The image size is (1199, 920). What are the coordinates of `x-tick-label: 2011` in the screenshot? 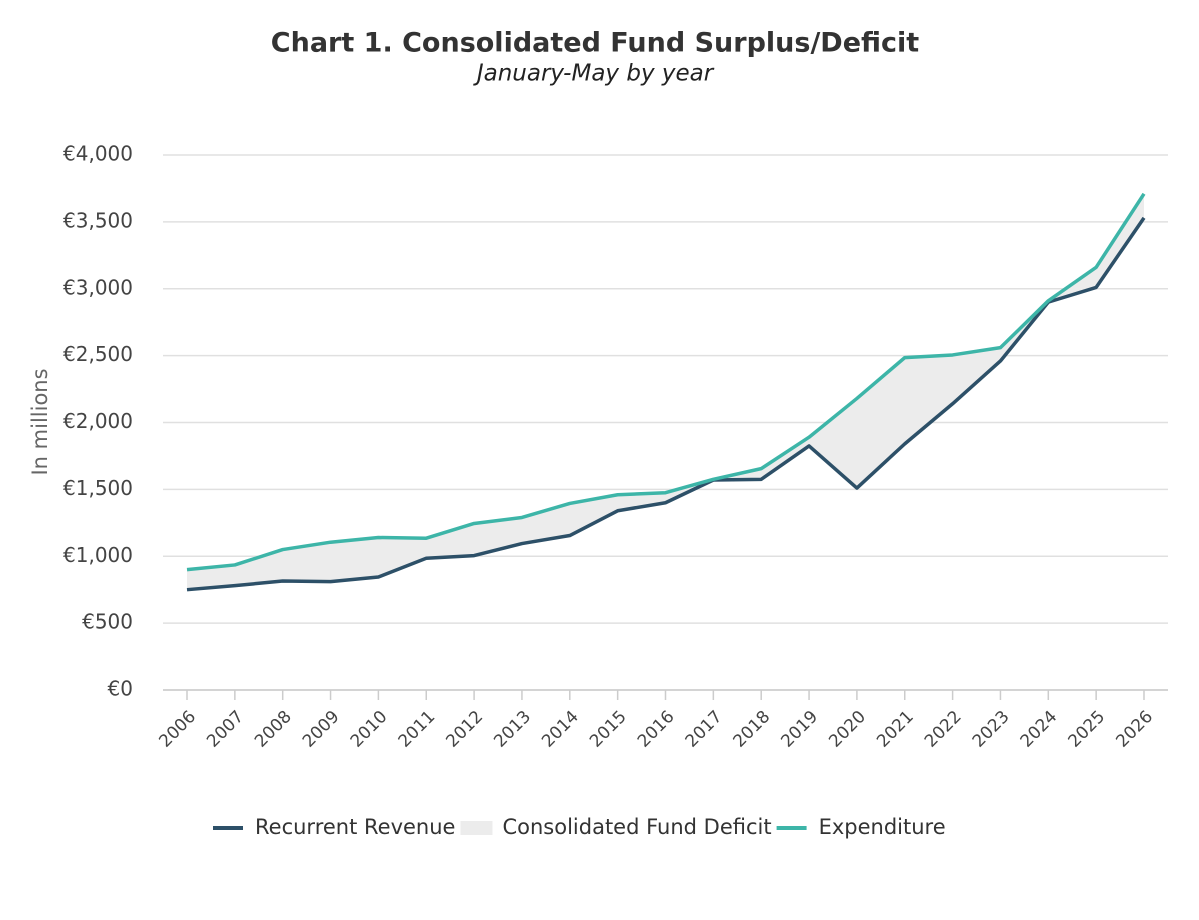 It's located at (417, 729).